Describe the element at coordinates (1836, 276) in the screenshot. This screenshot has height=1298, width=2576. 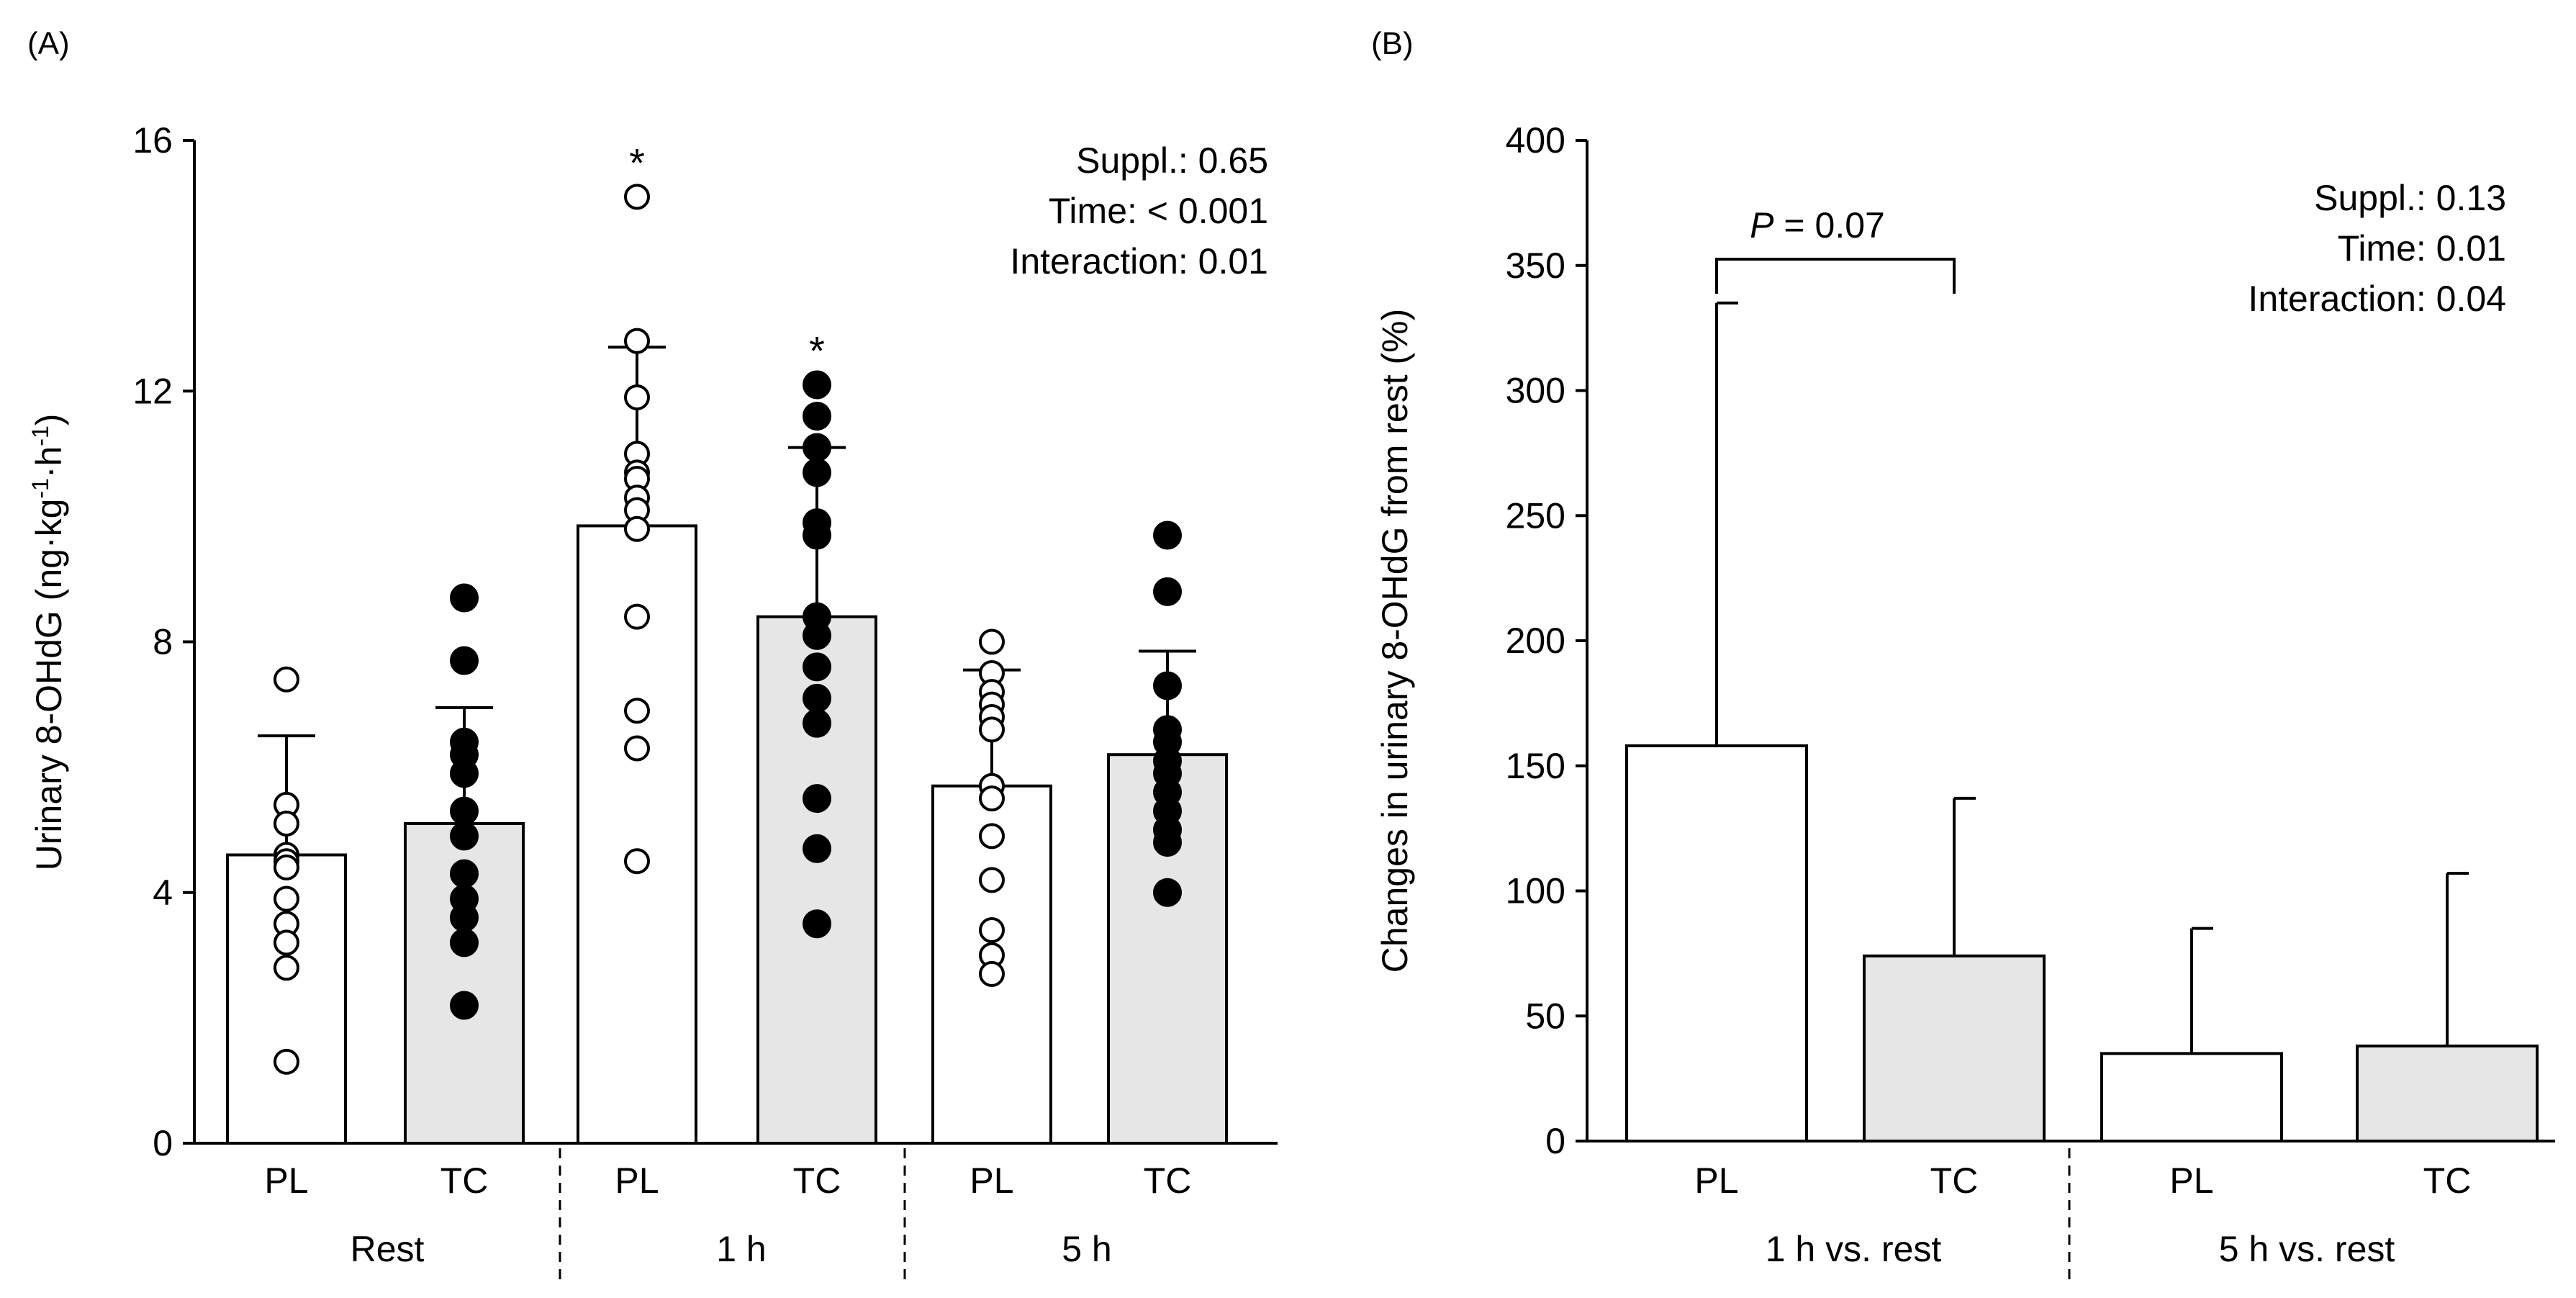
I see `significance-bracket` at that location.